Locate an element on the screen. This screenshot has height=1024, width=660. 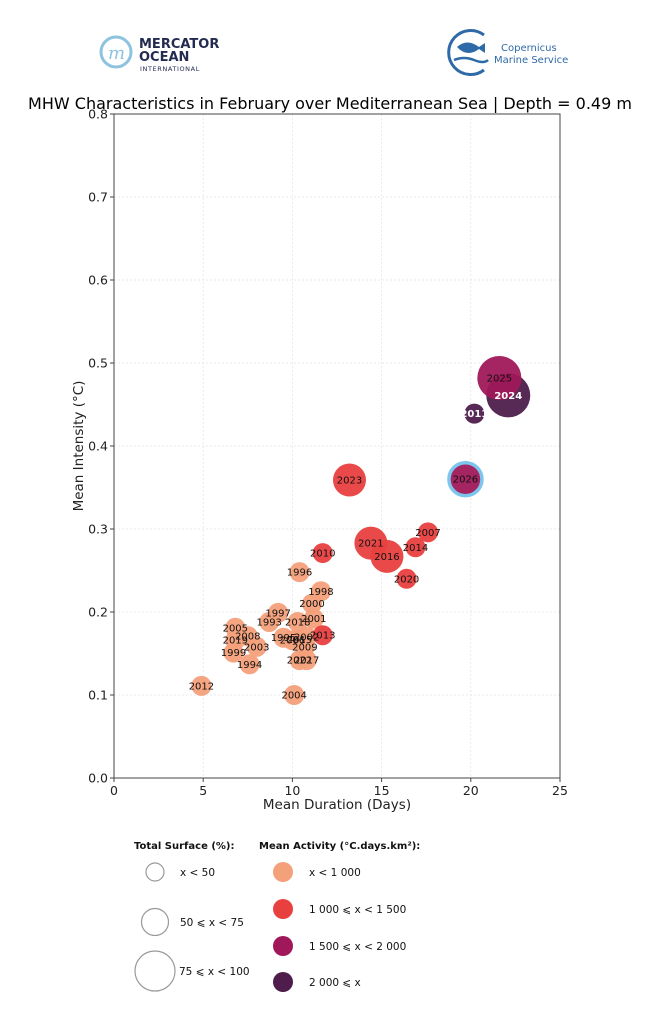
mercator-line2: OCEAN is located at coordinates (164, 57).